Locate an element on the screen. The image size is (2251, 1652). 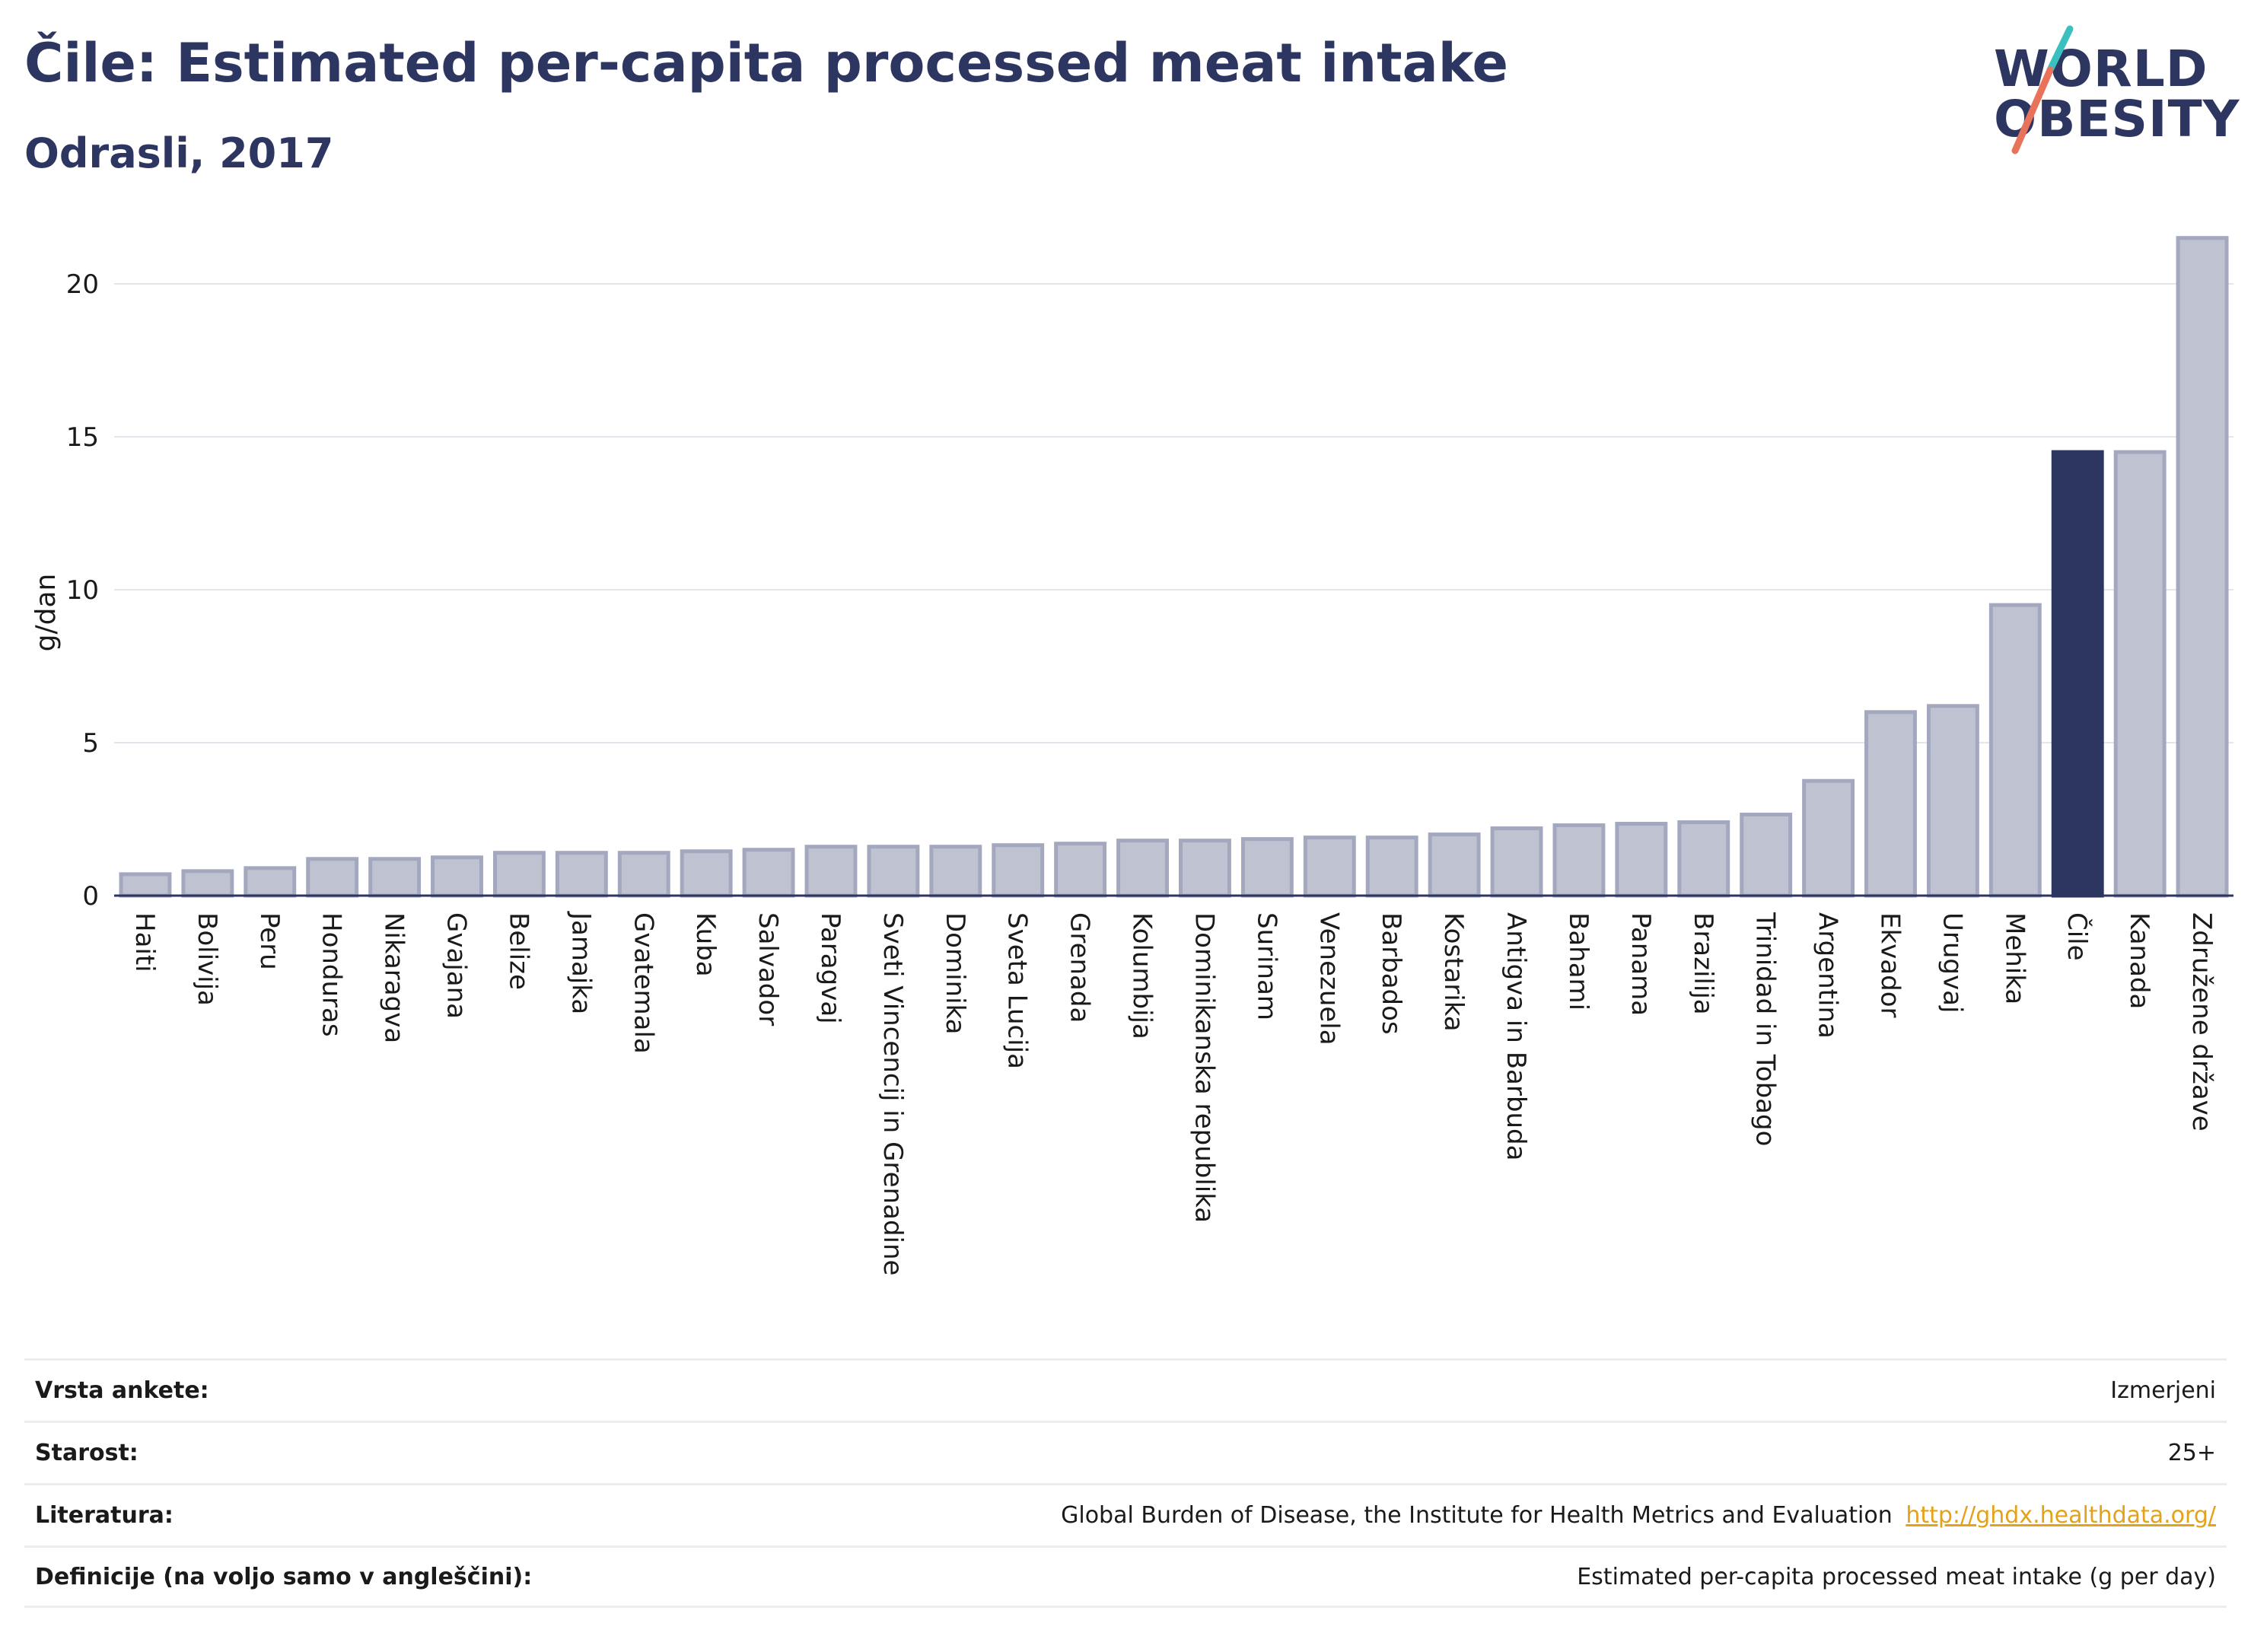
y-axis-ticks: 0 5 10 15 20 is located at coordinates (82, 590).